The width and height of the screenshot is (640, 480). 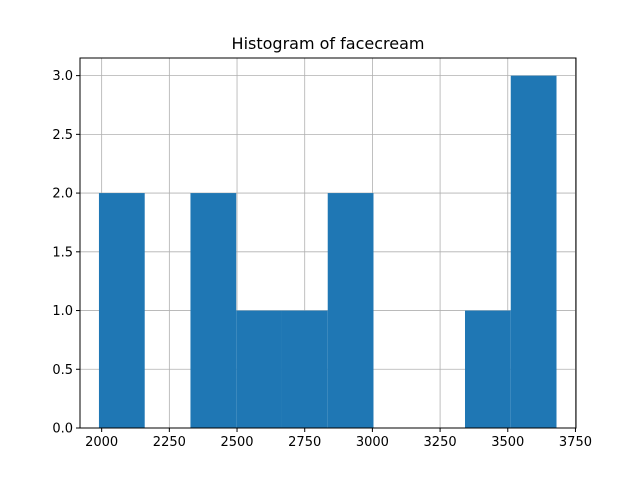 What do you see at coordinates (62, 252) in the screenshot?
I see `y-tick-label: 1.5` at bounding box center [62, 252].